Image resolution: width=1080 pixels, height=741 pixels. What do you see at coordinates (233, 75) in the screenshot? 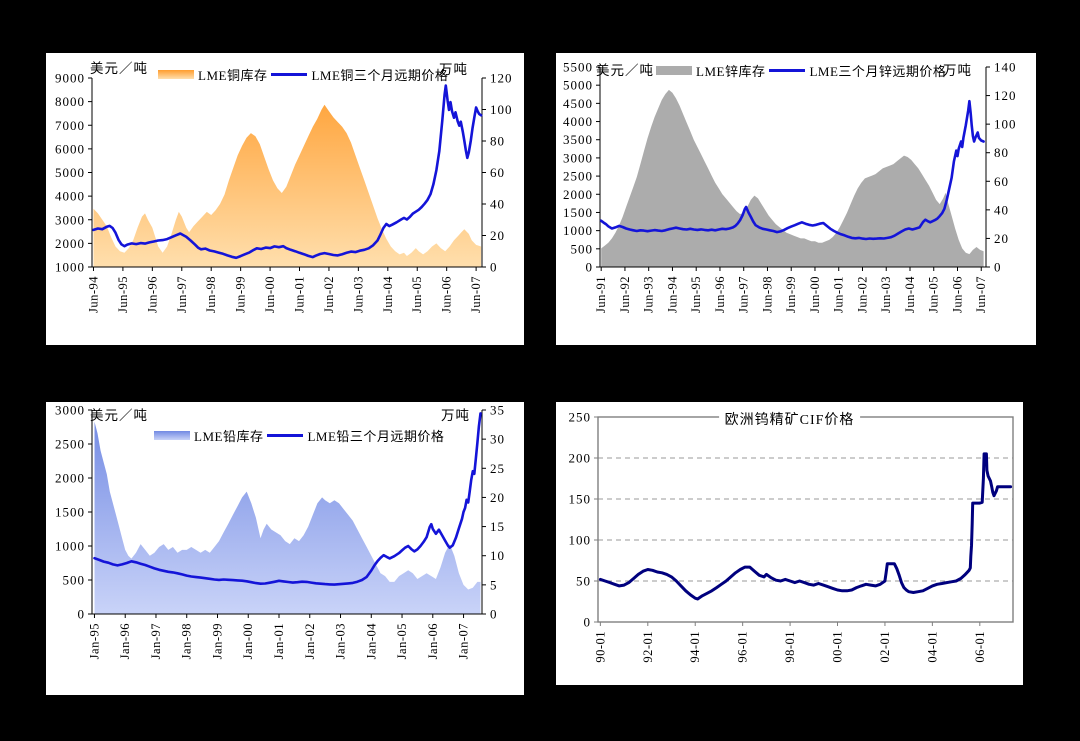
I see `copper-inventory-legend-label: LME铜库存` at bounding box center [233, 75].